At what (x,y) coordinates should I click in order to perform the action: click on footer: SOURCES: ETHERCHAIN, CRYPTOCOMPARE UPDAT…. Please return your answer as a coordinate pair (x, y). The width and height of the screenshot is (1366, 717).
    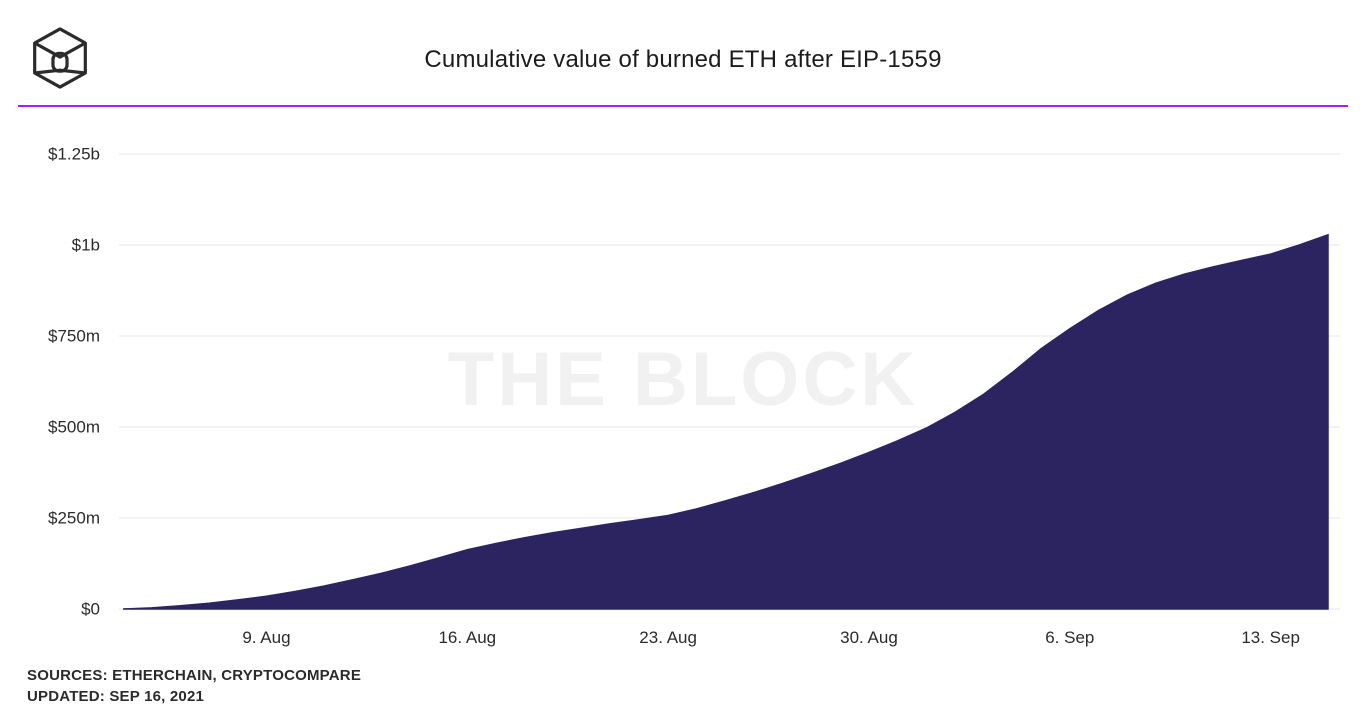
    Looking at the image, I should click on (194, 686).